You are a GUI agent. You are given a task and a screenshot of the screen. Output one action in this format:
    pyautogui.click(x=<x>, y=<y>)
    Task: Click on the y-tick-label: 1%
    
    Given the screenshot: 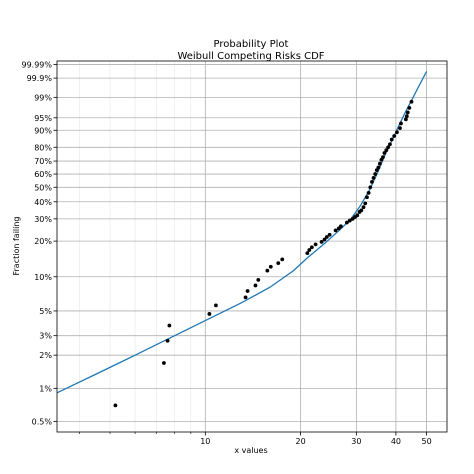 What is the action you would take?
    pyautogui.click(x=45, y=388)
    